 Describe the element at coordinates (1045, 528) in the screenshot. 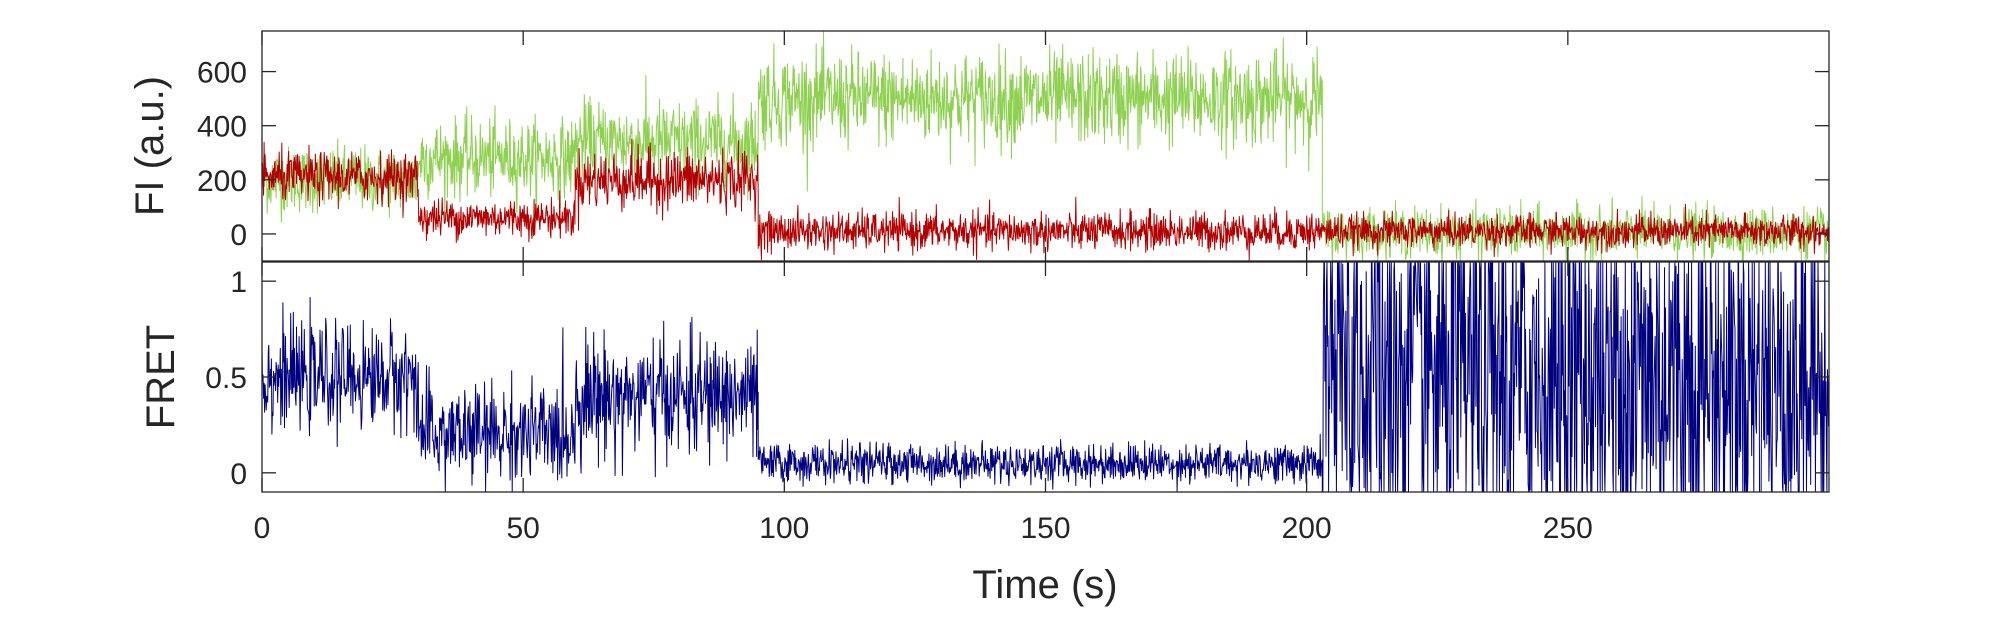

I see `x-tick-label: 150` at that location.